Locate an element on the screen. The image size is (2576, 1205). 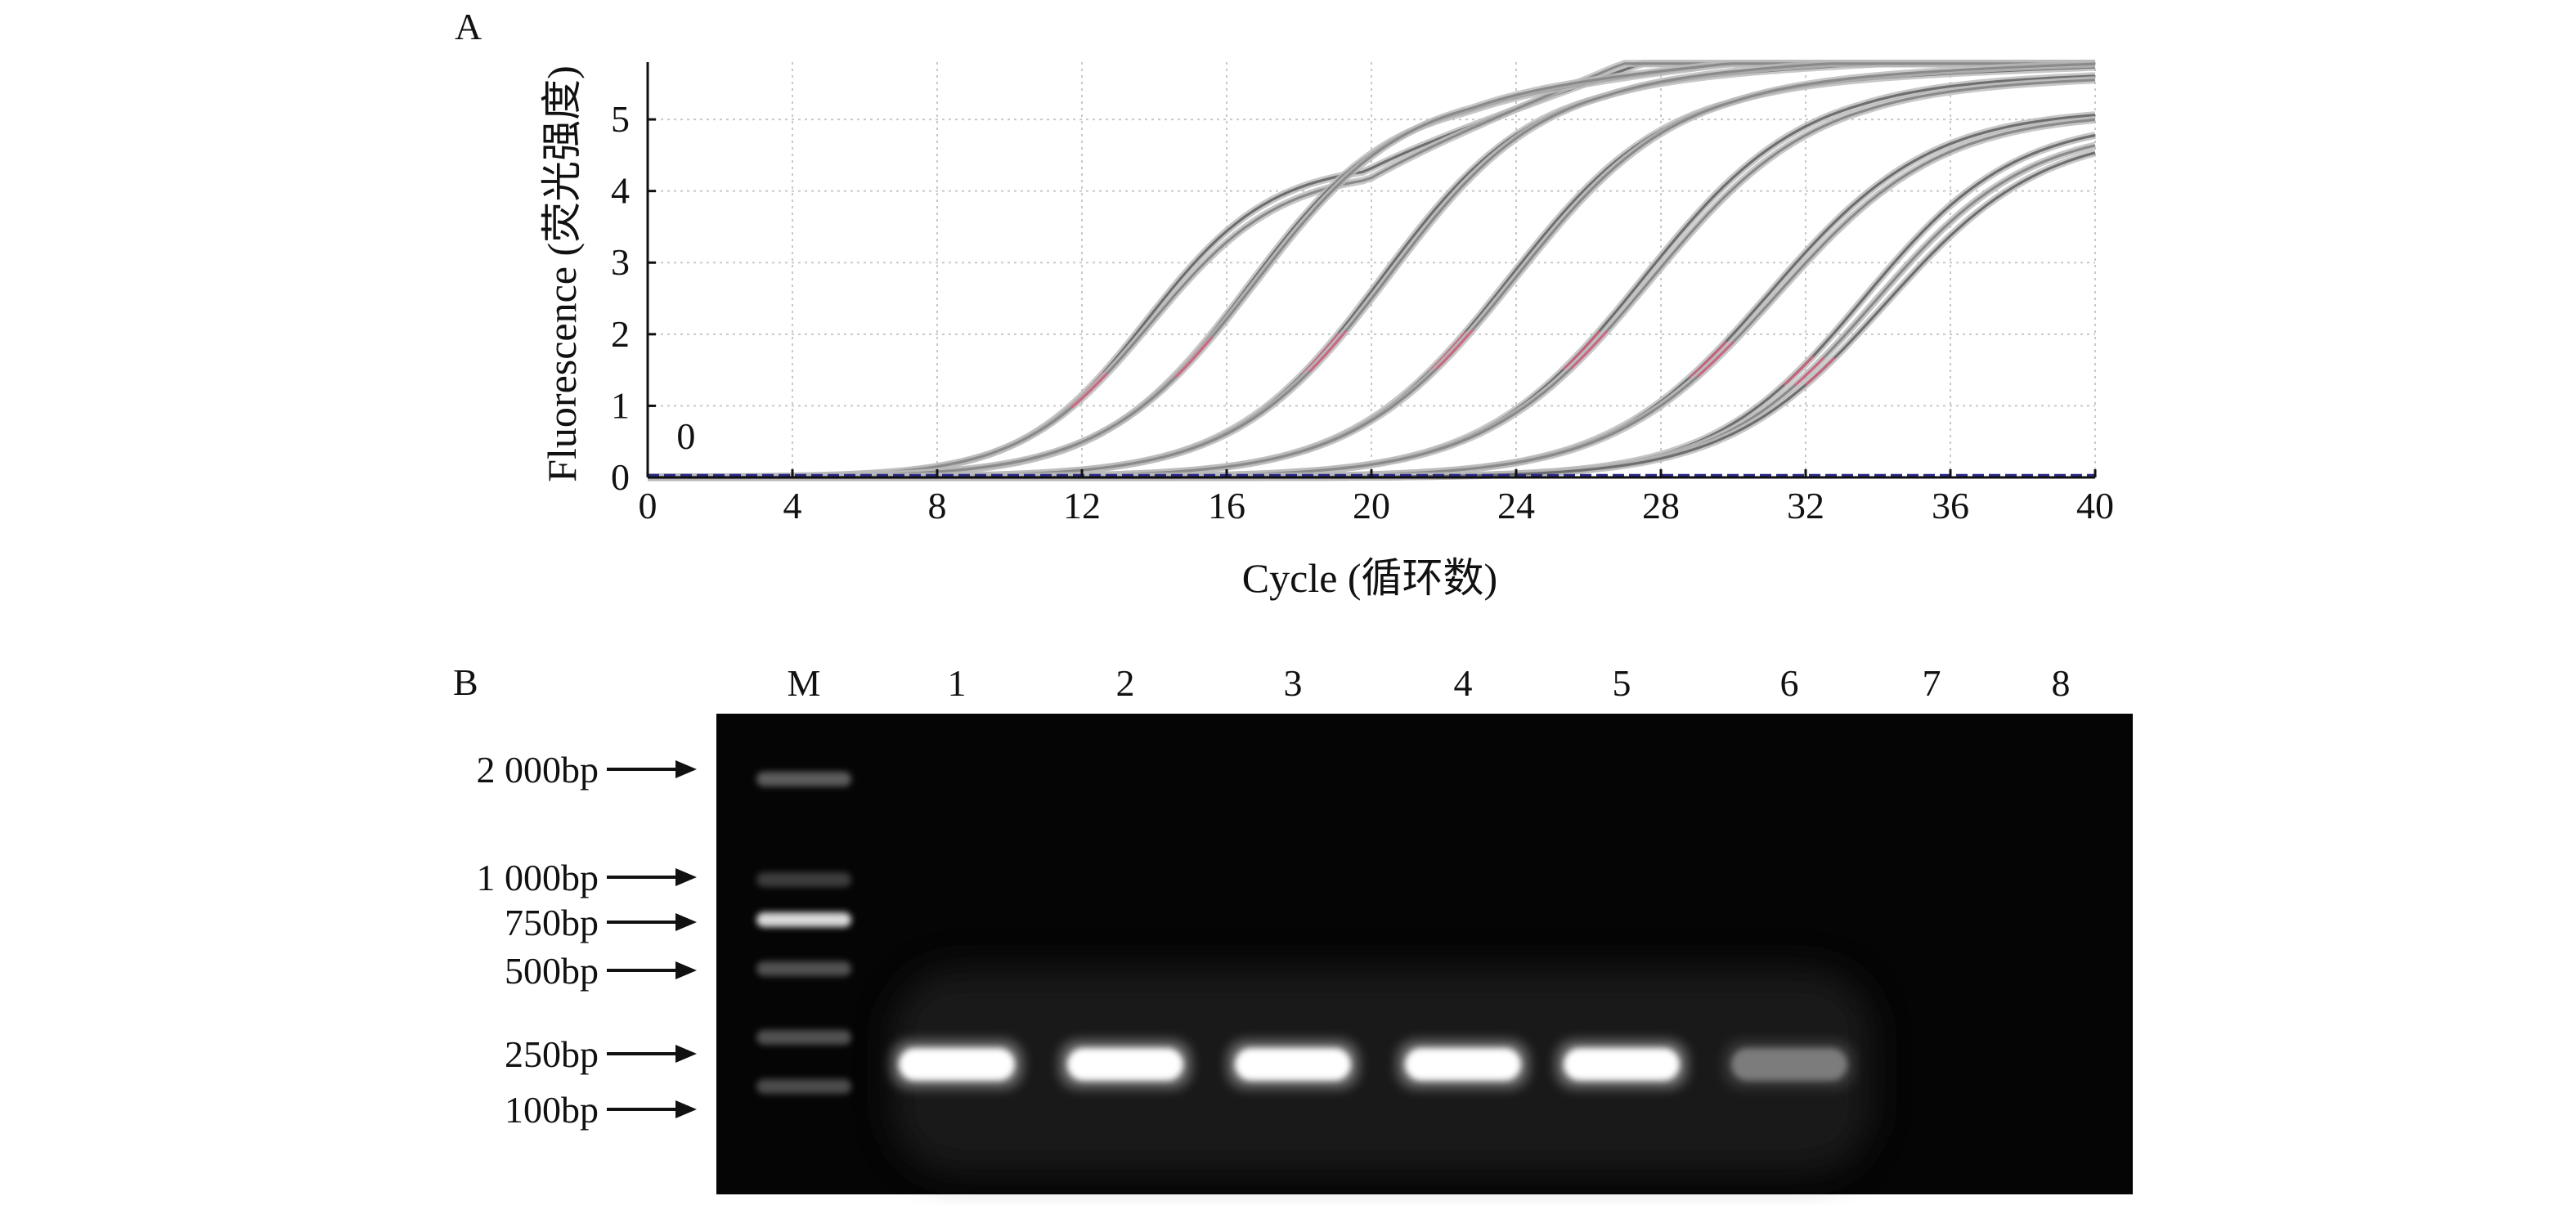
lane-labels: M 1 2 3 4 5 6 7 8 is located at coordinates (1429, 683).